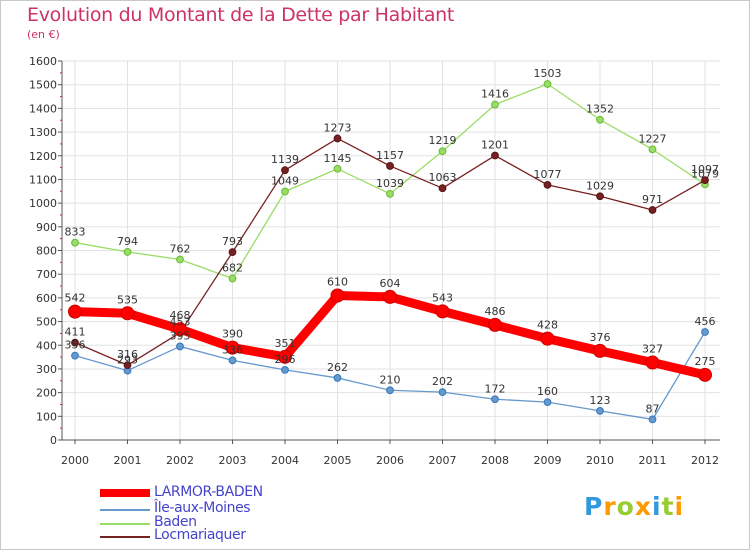 The width and height of the screenshot is (750, 550). I want to click on logo-letter: i, so click(679, 506).